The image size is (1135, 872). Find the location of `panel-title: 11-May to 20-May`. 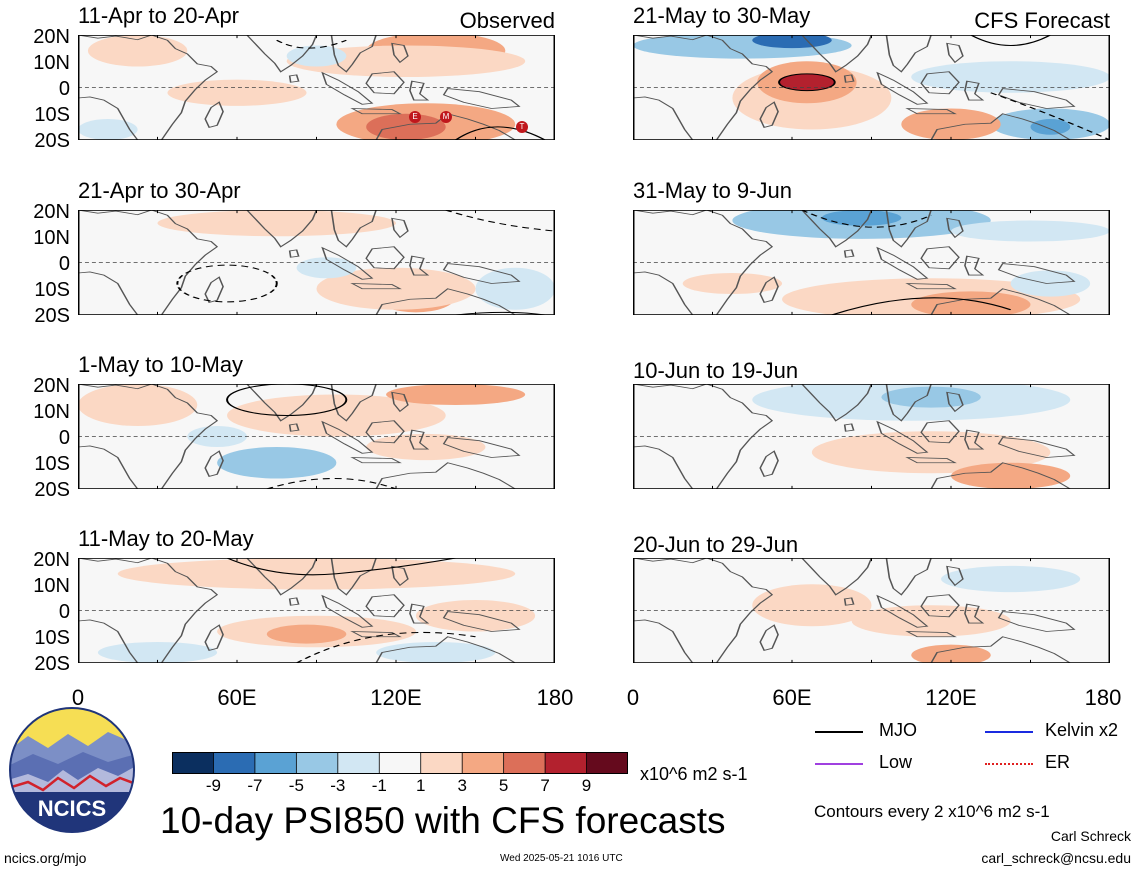

panel-title: 11-May to 20-May is located at coordinates (166, 538).